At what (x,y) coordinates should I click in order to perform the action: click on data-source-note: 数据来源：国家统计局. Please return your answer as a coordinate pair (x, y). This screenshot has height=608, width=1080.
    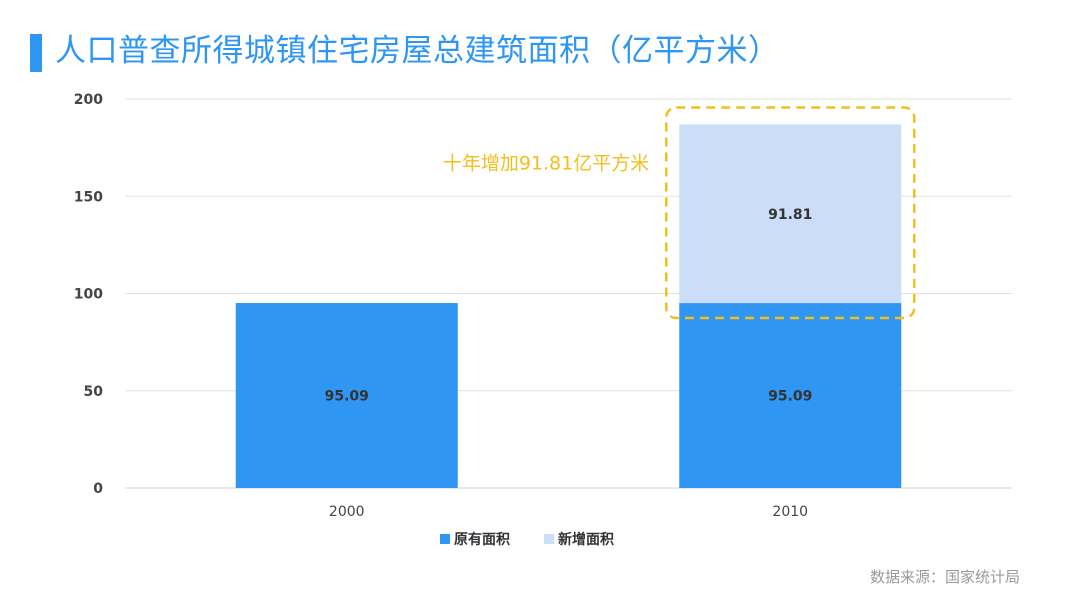
    Looking at the image, I should click on (944, 577).